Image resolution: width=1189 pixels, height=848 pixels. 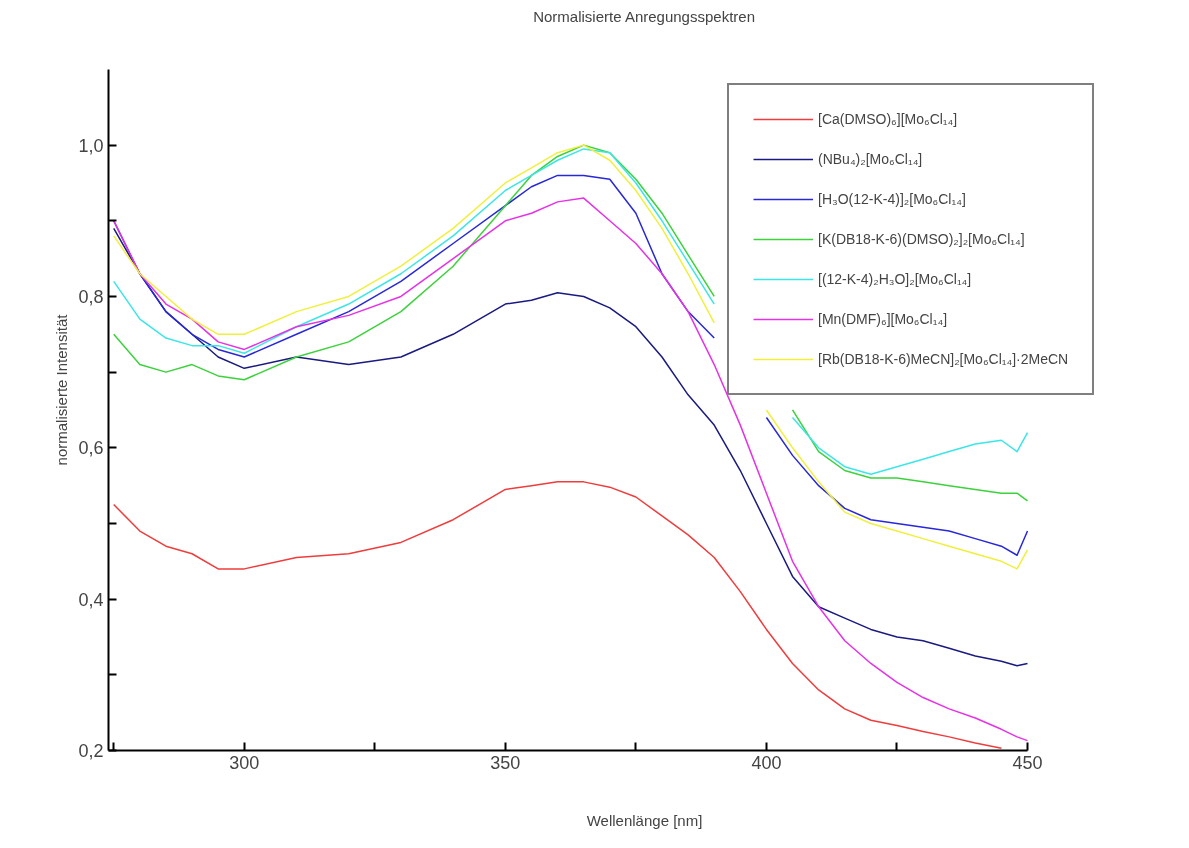 I want to click on legend-label: [Mn(DMF)₆][Mo₆Cl₁₄], so click(x=883, y=319).